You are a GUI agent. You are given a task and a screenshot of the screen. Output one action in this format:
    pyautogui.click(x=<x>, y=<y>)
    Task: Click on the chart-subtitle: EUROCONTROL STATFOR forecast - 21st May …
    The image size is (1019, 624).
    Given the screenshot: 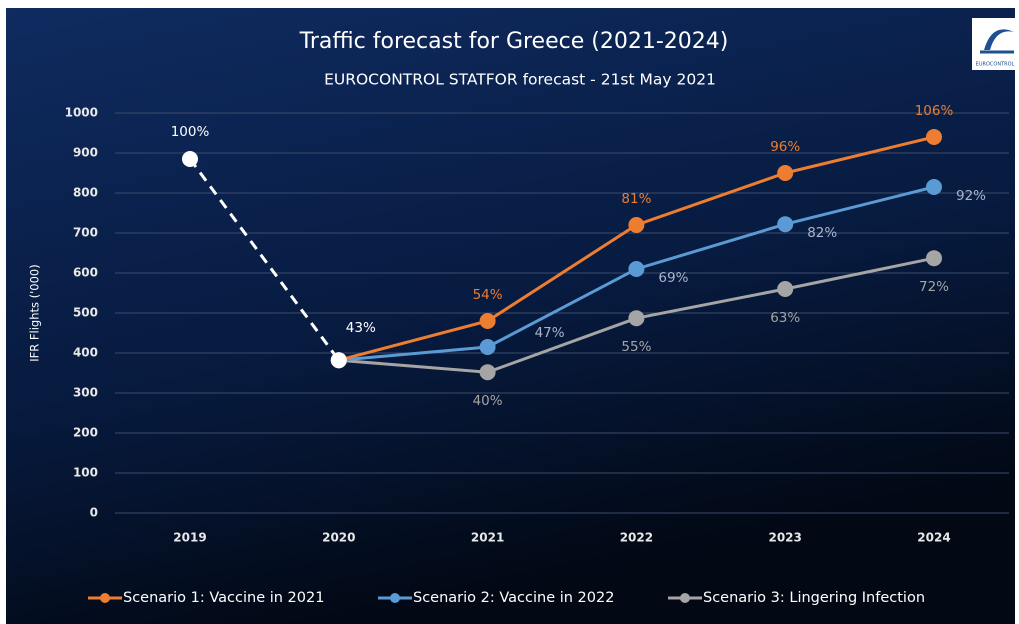 What is the action you would take?
    pyautogui.click(x=520, y=80)
    